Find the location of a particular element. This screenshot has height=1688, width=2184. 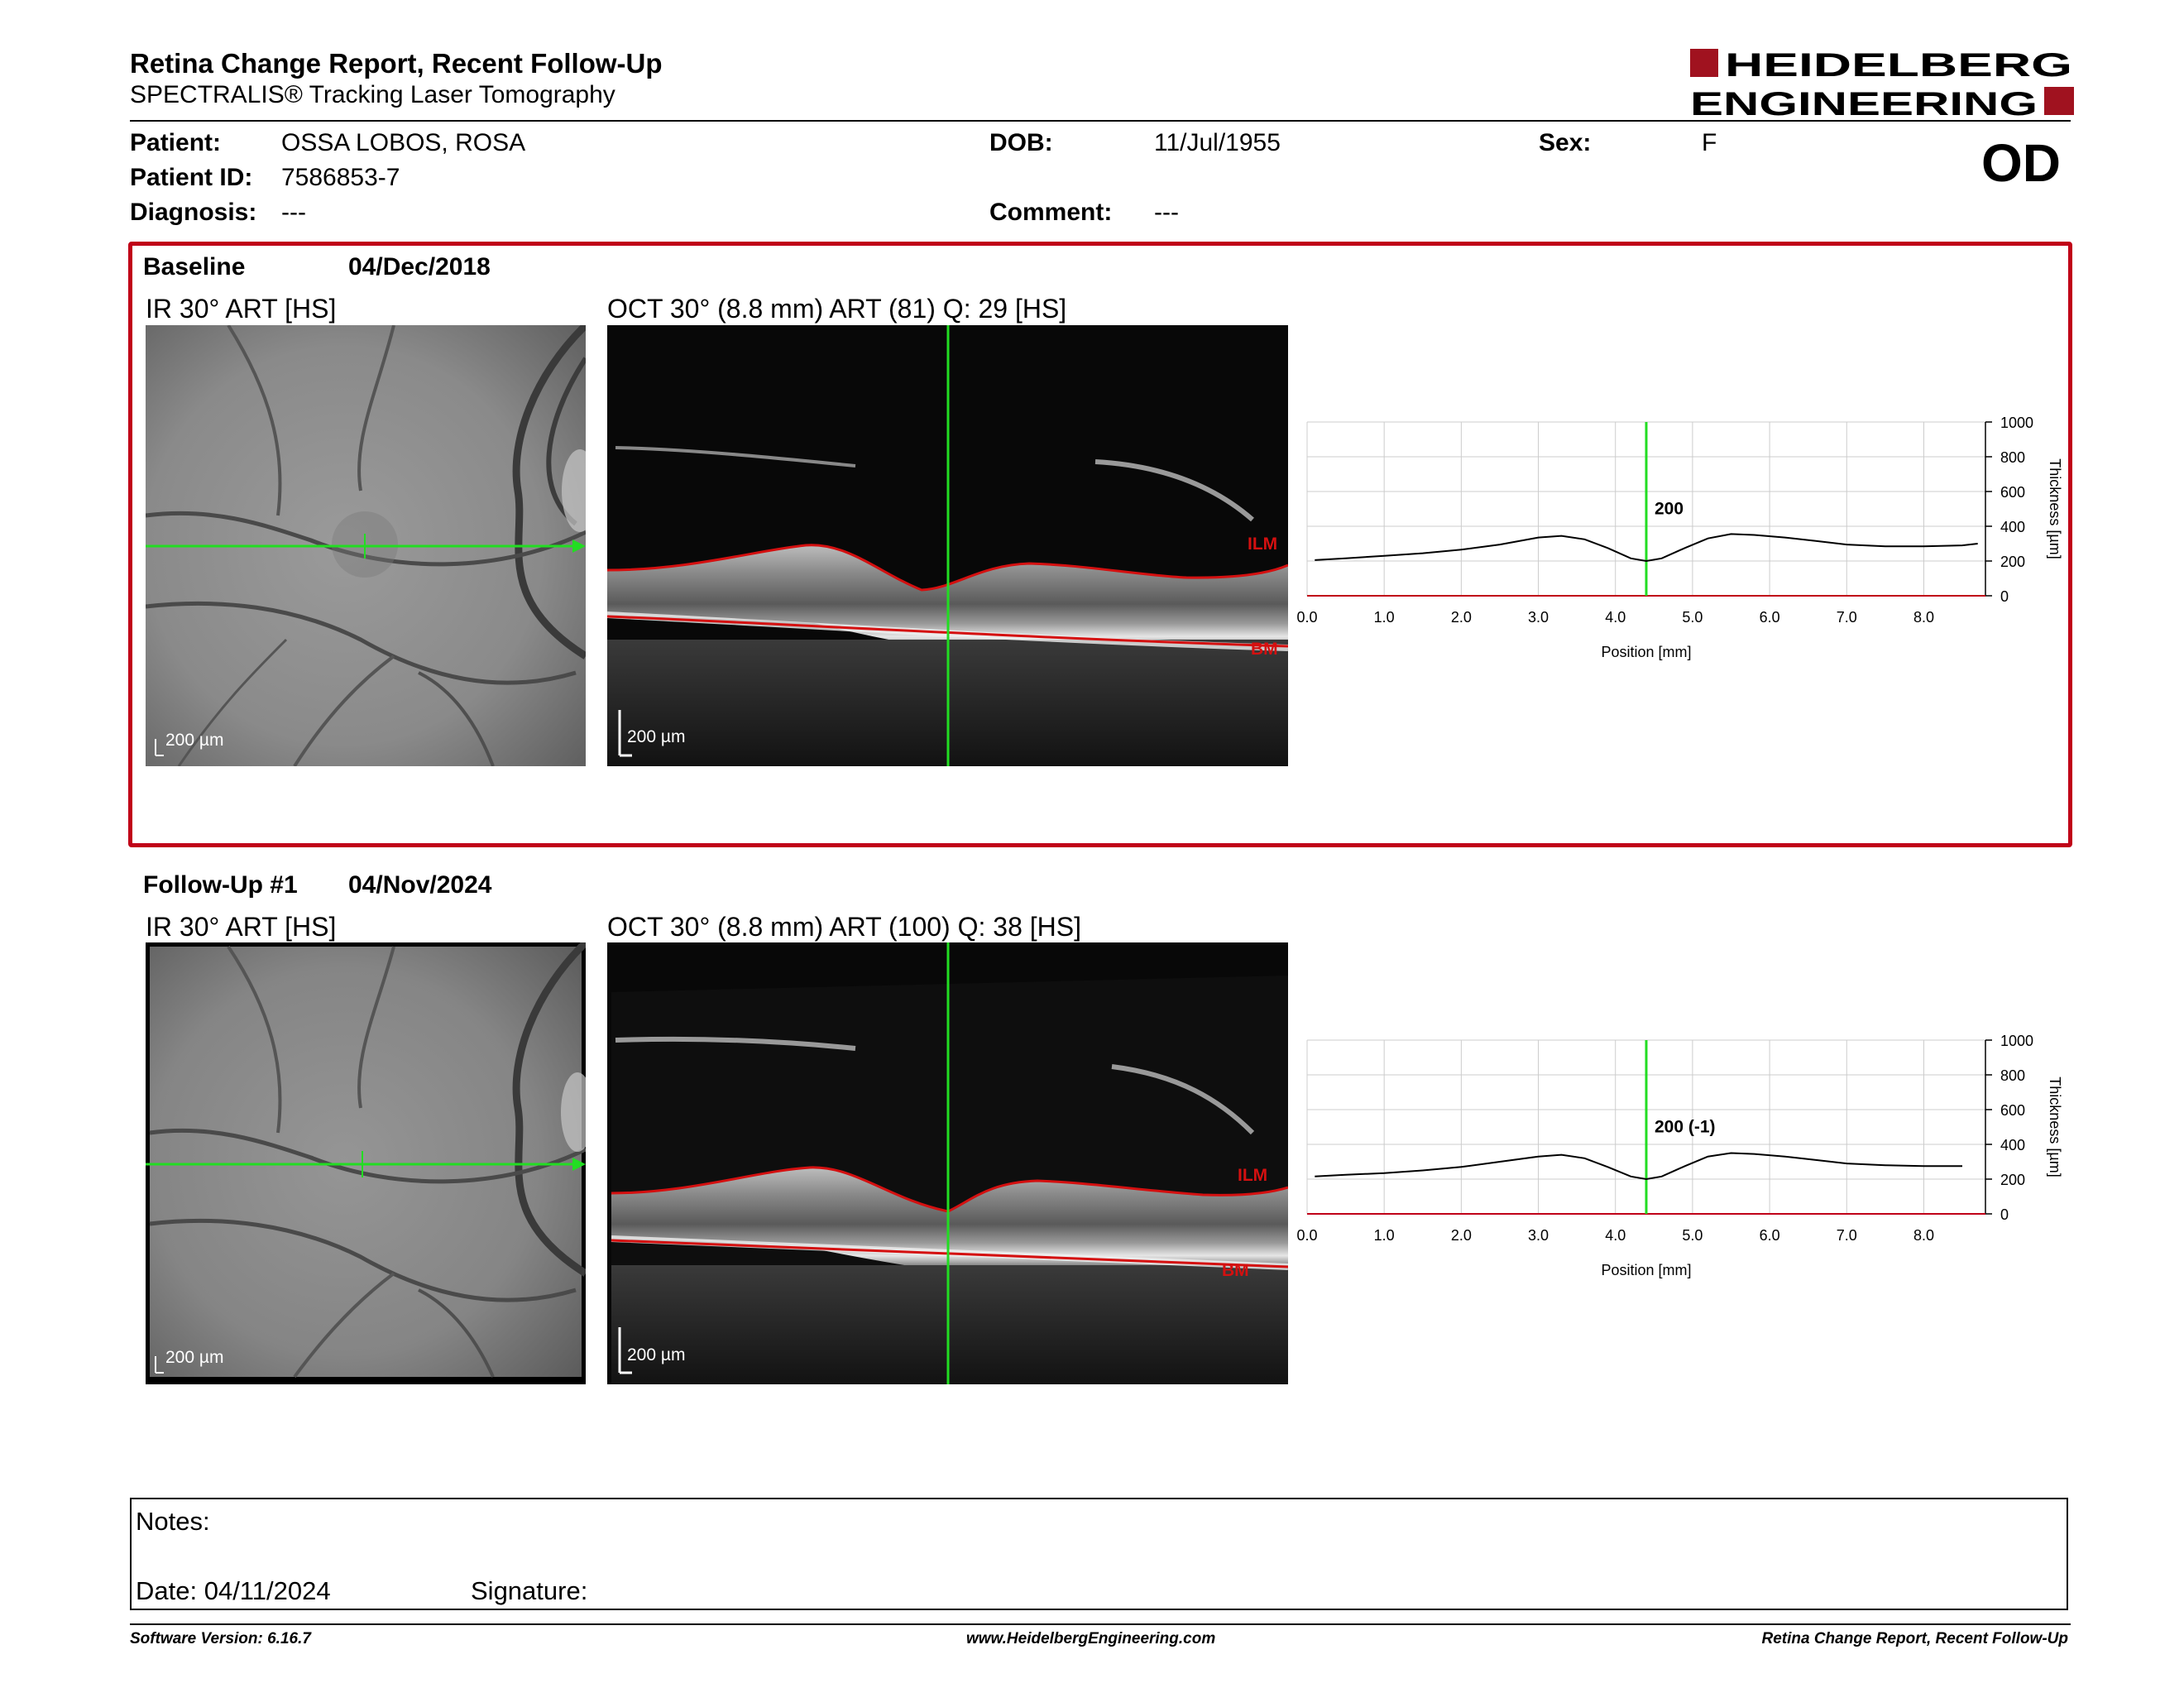

baseline-label: Baseline is located at coordinates (194, 267).